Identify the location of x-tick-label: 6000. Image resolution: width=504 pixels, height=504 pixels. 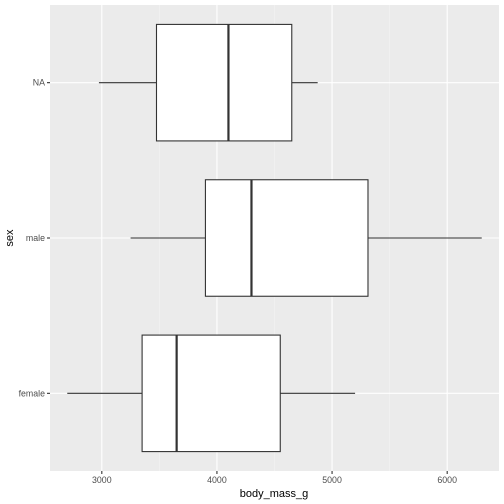
(447, 480).